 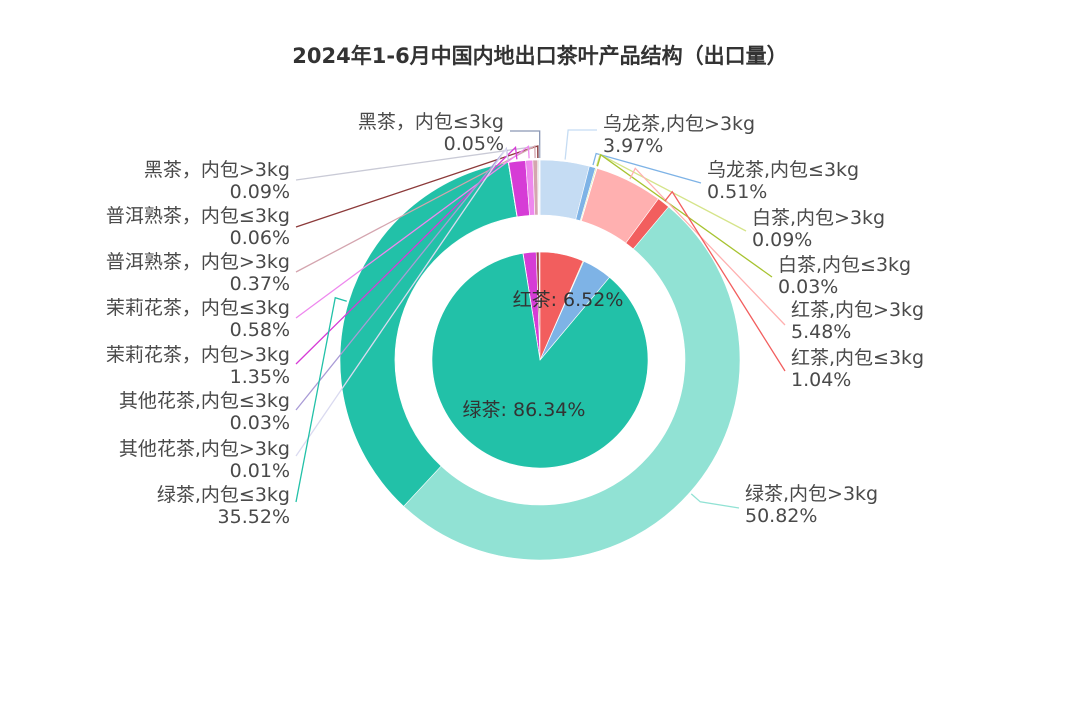 What do you see at coordinates (783, 170) in the screenshot?
I see `outer-label-name-11: 乌龙茶,内包≤3kg` at bounding box center [783, 170].